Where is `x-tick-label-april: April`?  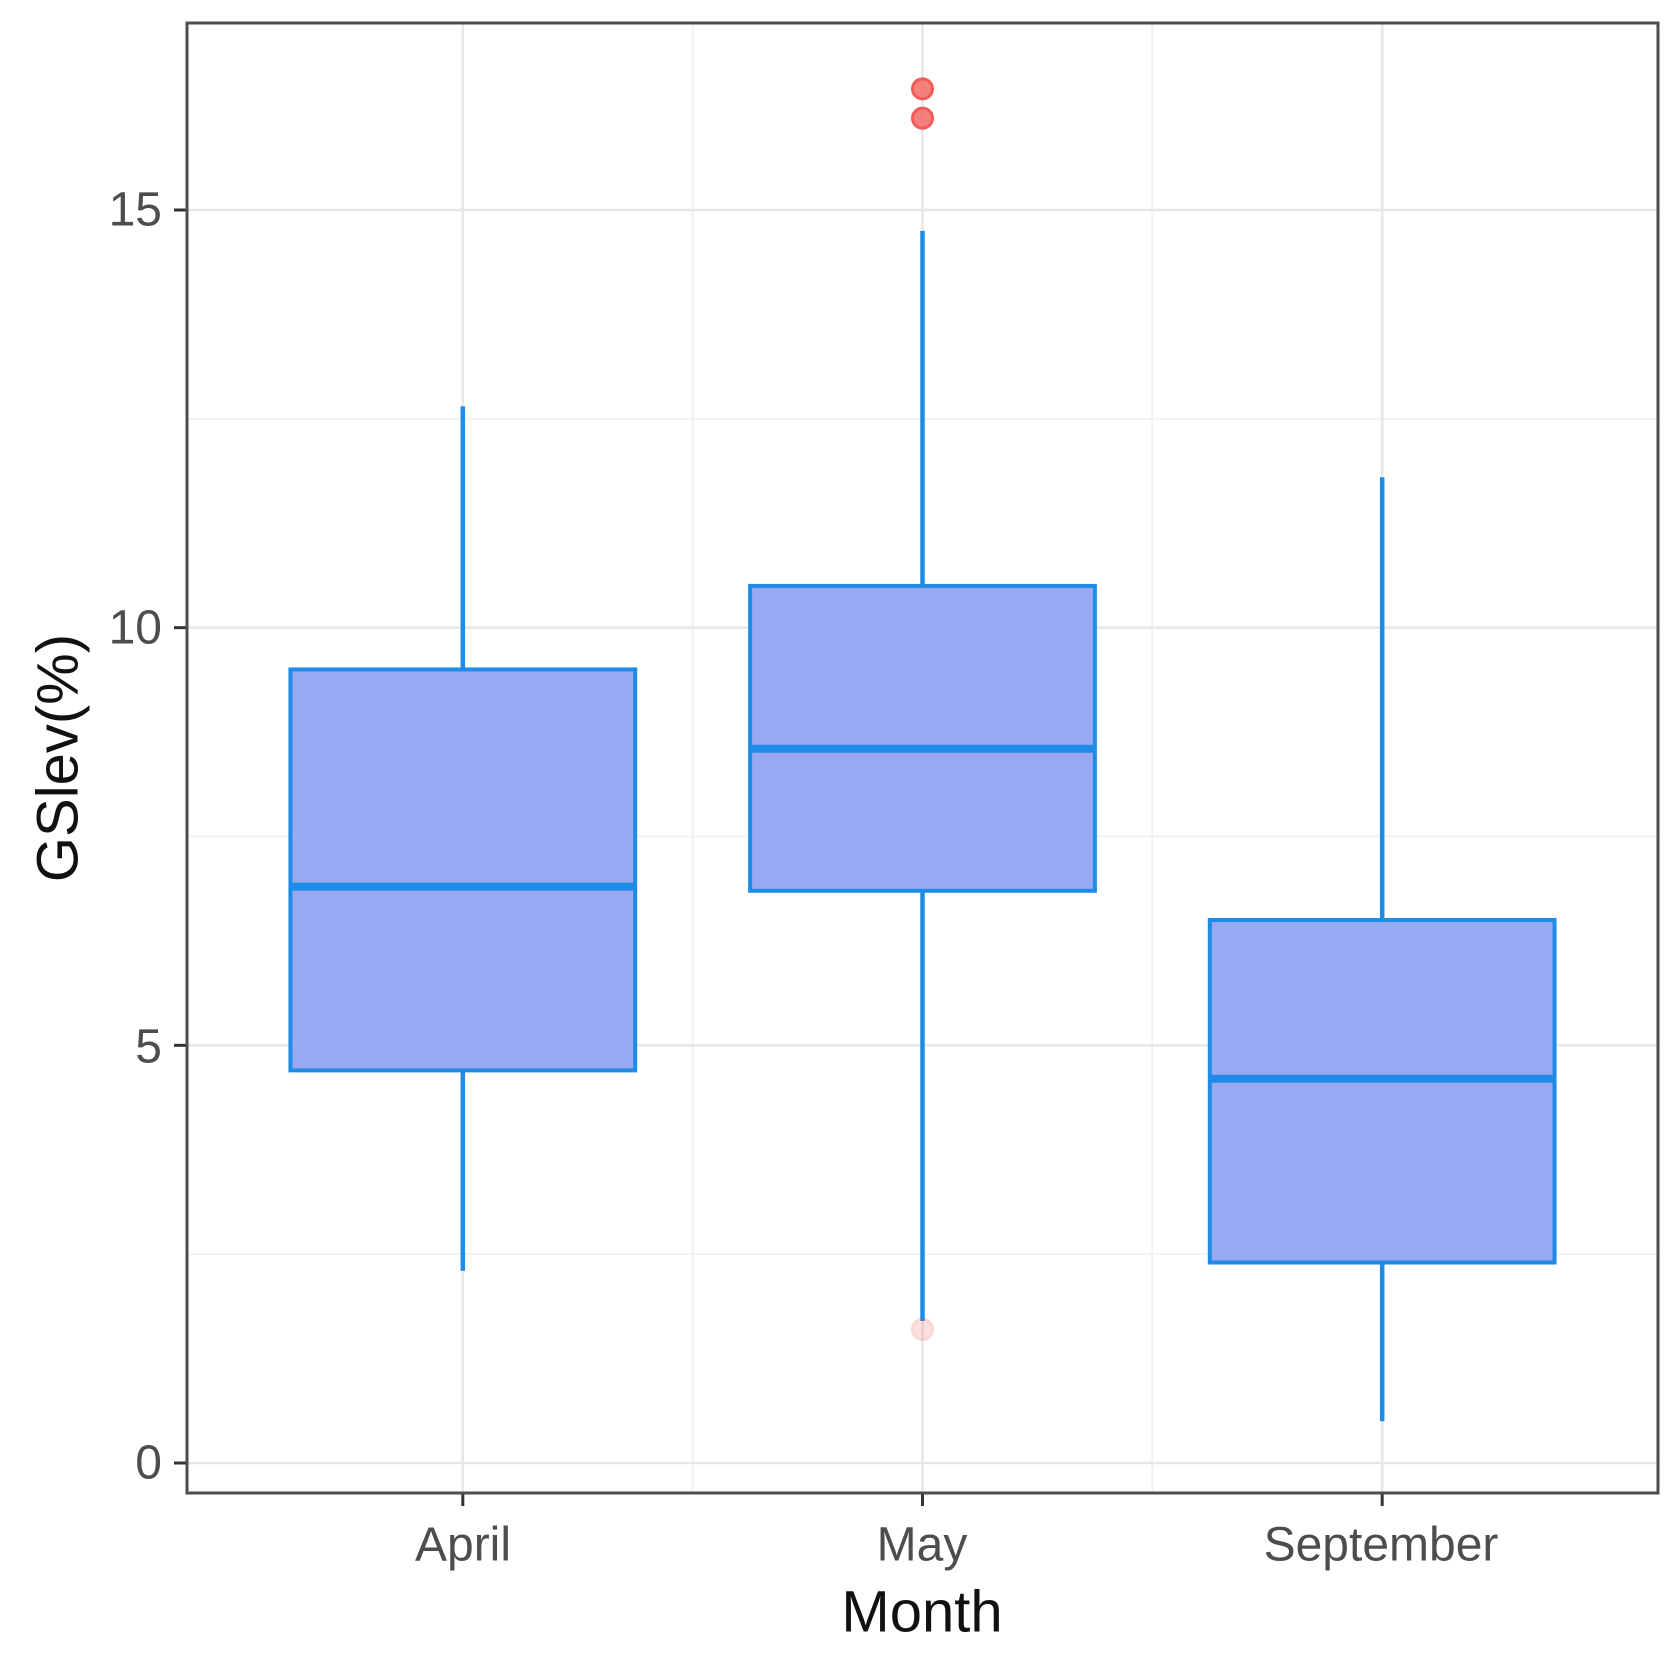
x-tick-label-april: April is located at coordinates (463, 1545).